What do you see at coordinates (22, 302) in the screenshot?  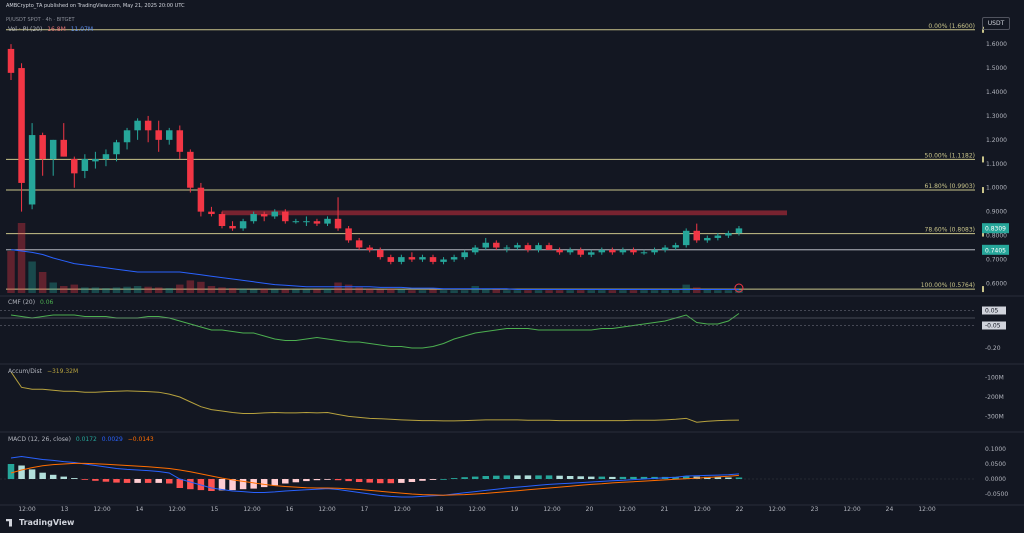 I see `cmf-legend-label: CMF (20)` at bounding box center [22, 302].